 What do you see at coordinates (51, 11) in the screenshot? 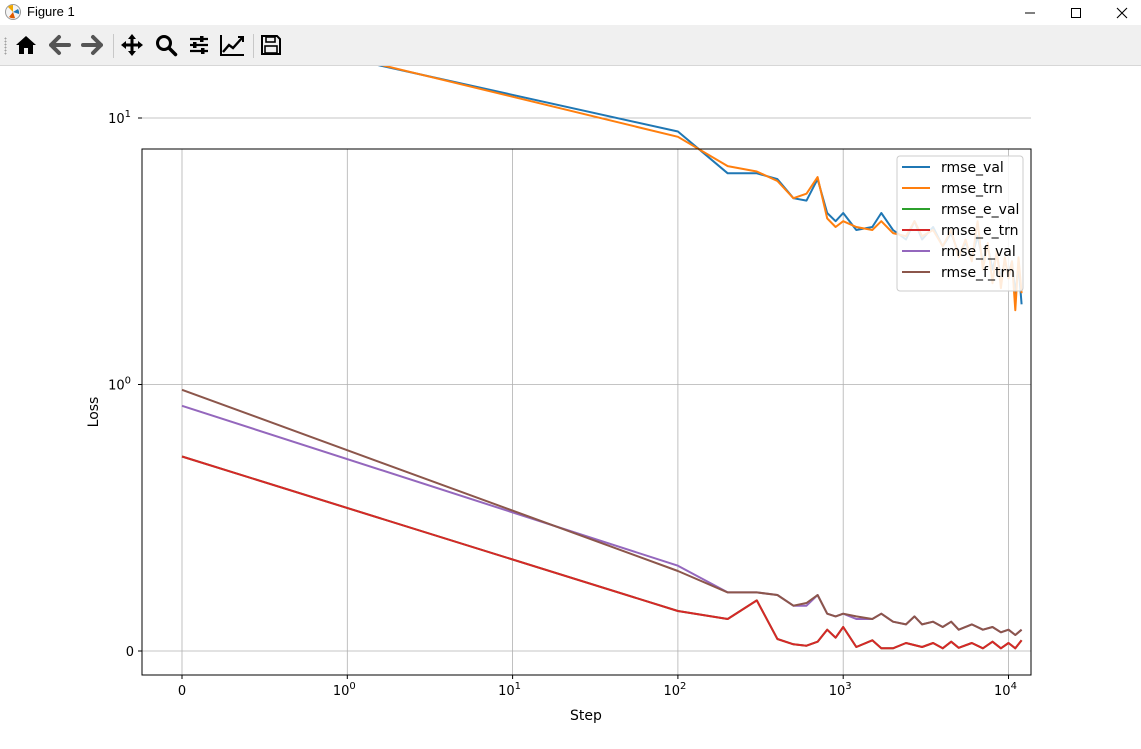
I see `window-title: Figure 1` at bounding box center [51, 11].